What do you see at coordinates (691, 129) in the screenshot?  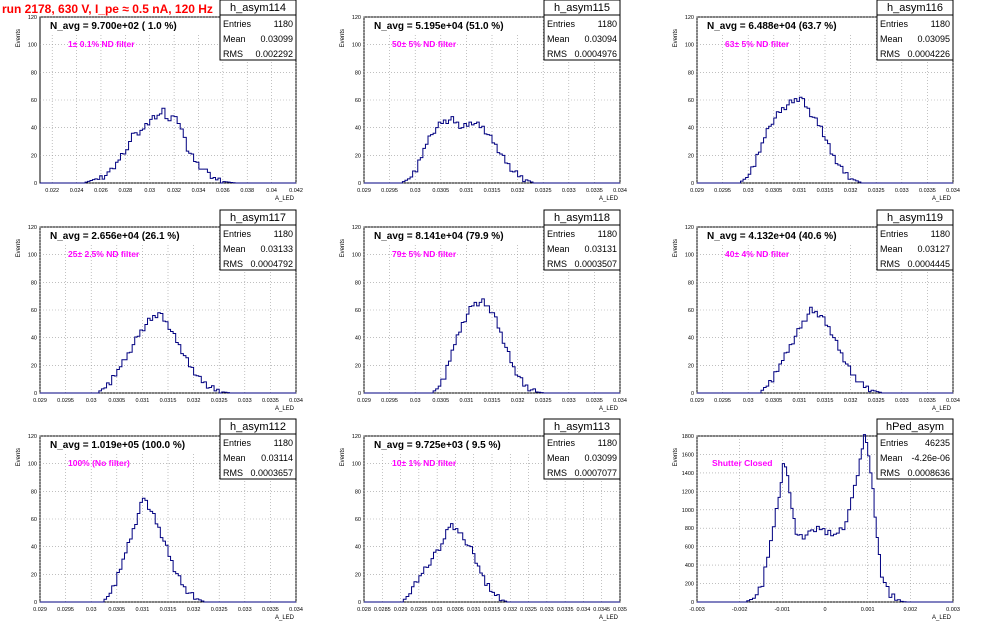 I see `y-tick-label: 40` at bounding box center [691, 129].